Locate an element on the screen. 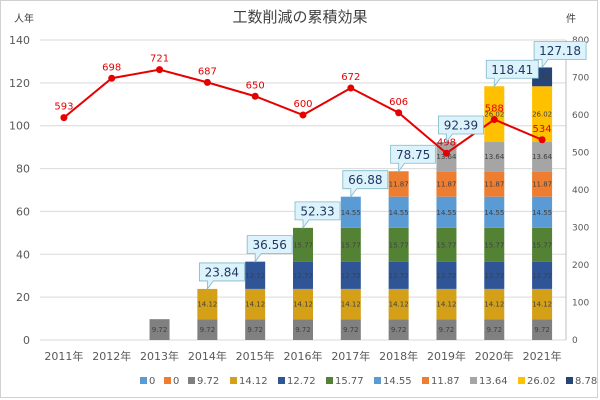  legend-label: 0 is located at coordinates (176, 381).